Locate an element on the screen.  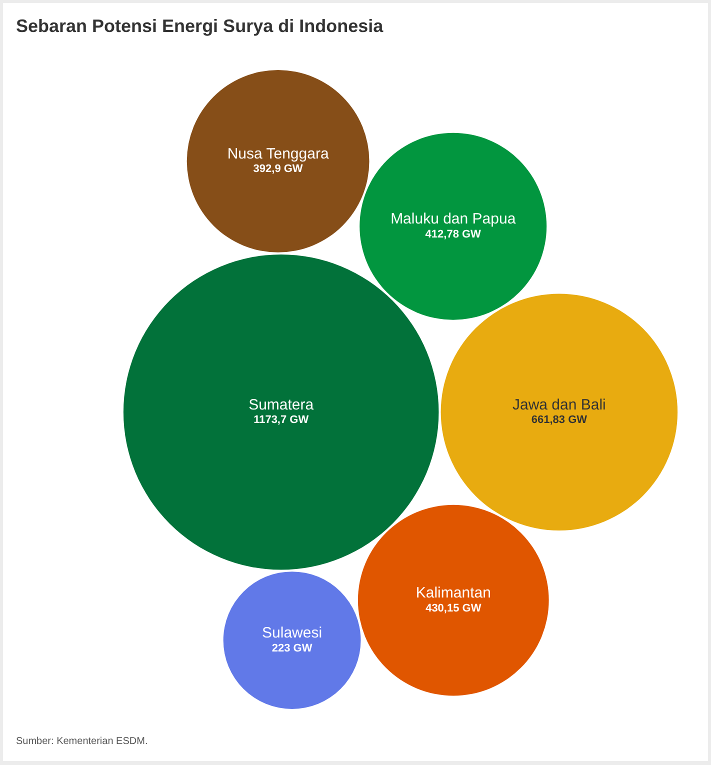
category-label: Jawa dan Bali is located at coordinates (559, 405).